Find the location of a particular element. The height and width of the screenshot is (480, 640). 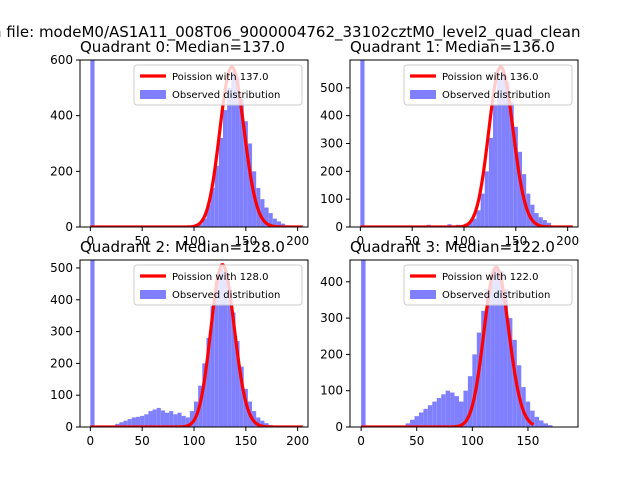

legend: Poission with 136.0 Observed distribution is located at coordinates (488, 85).